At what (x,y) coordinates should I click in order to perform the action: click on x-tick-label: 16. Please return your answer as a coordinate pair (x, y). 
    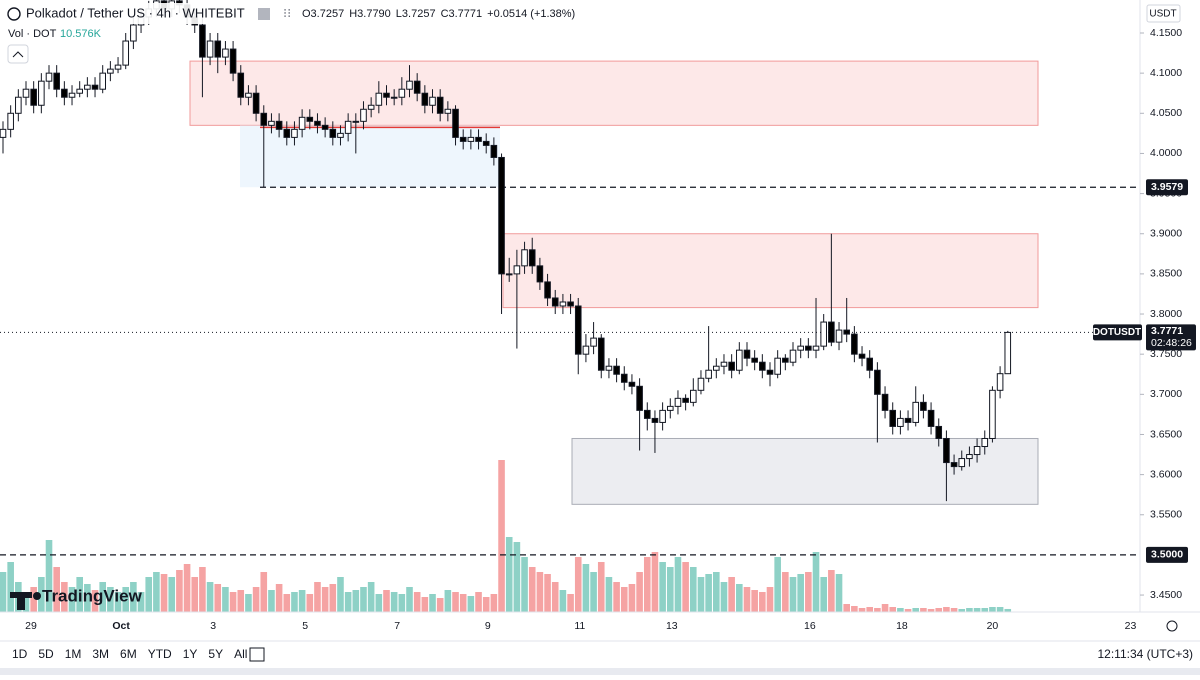
    Looking at the image, I should click on (810, 626).